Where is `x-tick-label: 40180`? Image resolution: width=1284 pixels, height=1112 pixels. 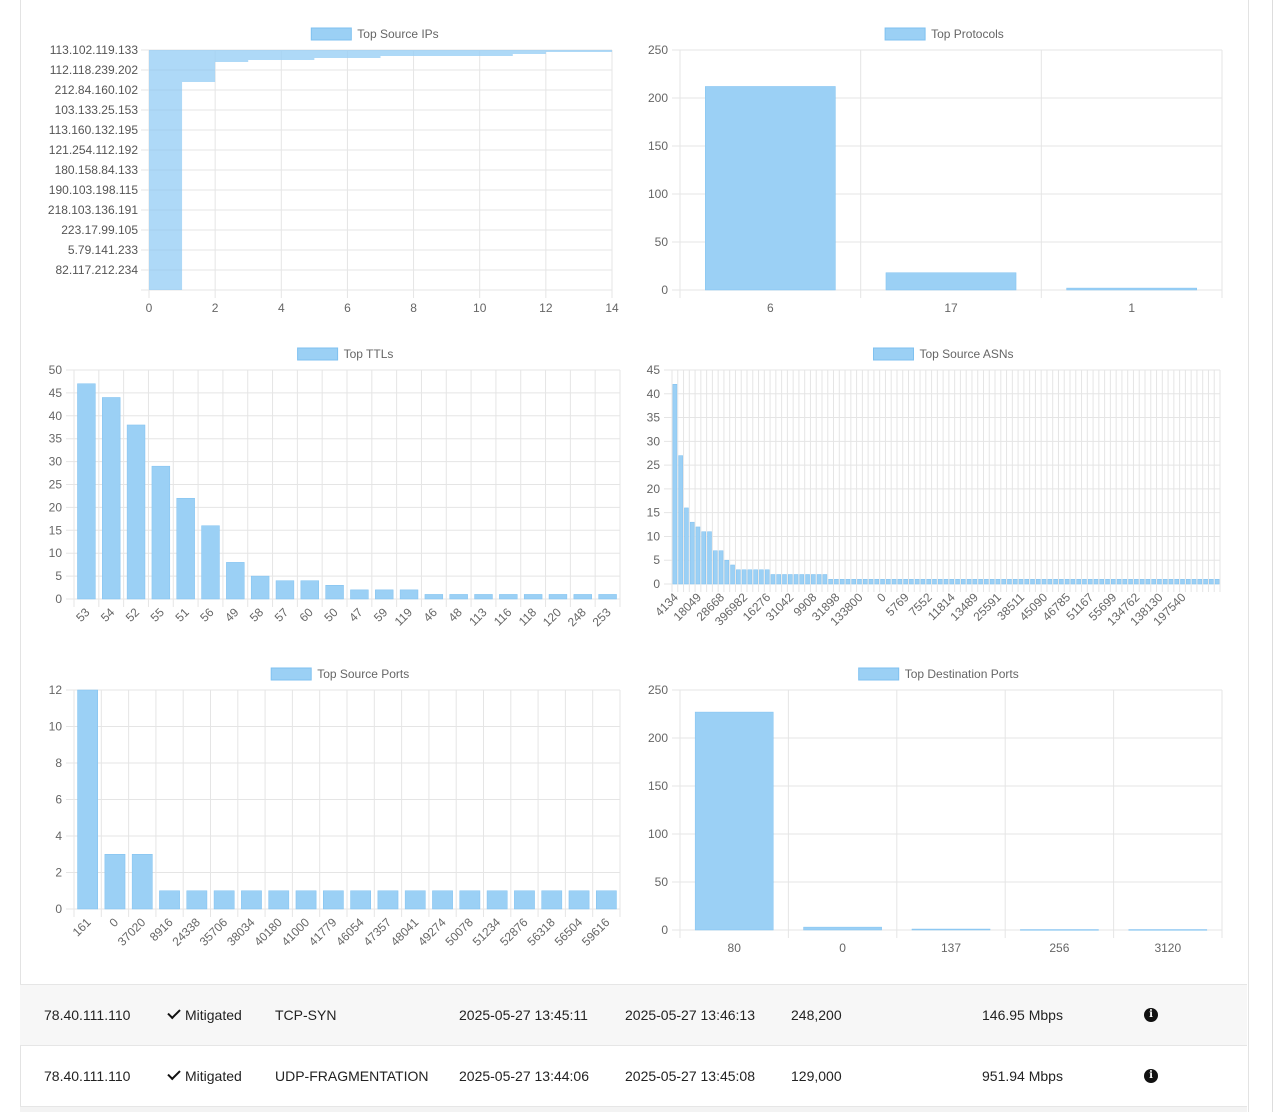 x-tick-label: 40180 is located at coordinates (268, 932).